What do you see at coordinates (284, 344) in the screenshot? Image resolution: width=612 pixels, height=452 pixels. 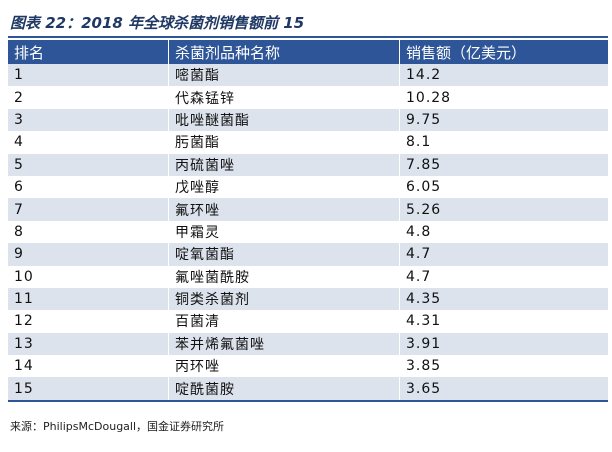 I see `table-cell: 苯并烯氟菌唑` at bounding box center [284, 344].